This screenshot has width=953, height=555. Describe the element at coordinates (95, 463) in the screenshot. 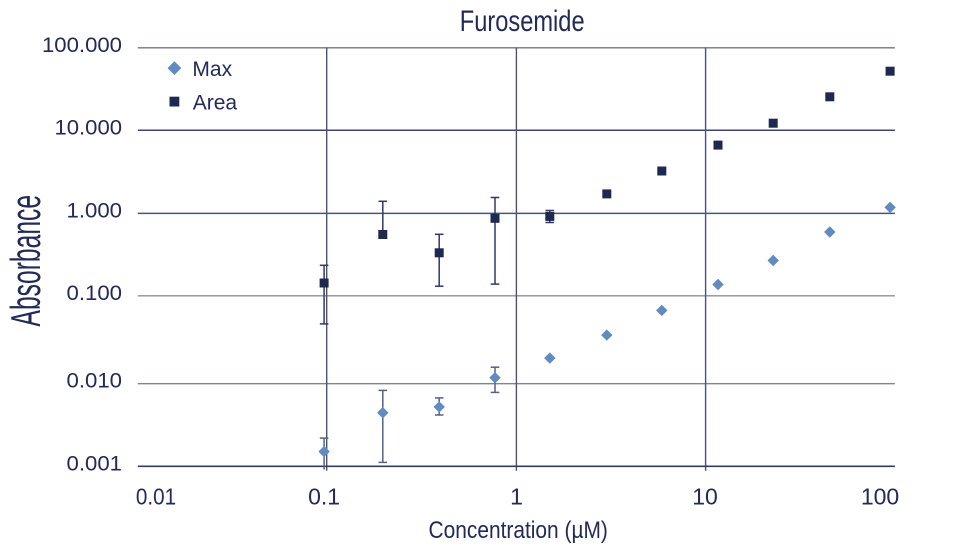

I see `svg-text: 0.001` at that location.